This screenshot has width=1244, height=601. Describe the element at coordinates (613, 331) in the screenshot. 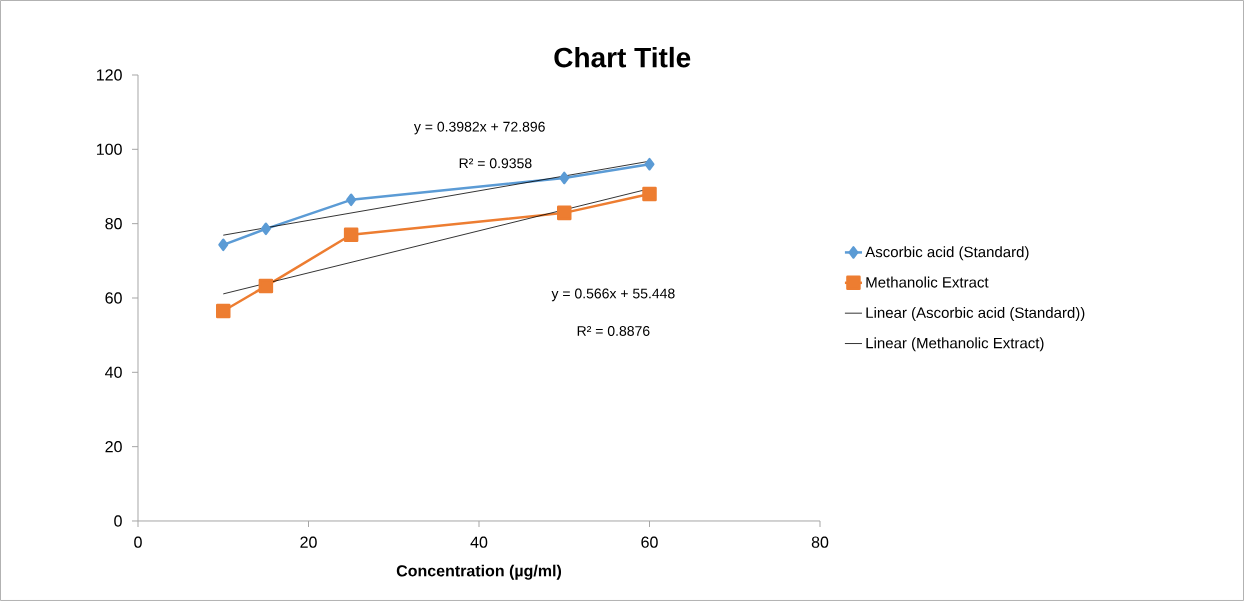

I see `annotation: R² = 0.8876` at that location.